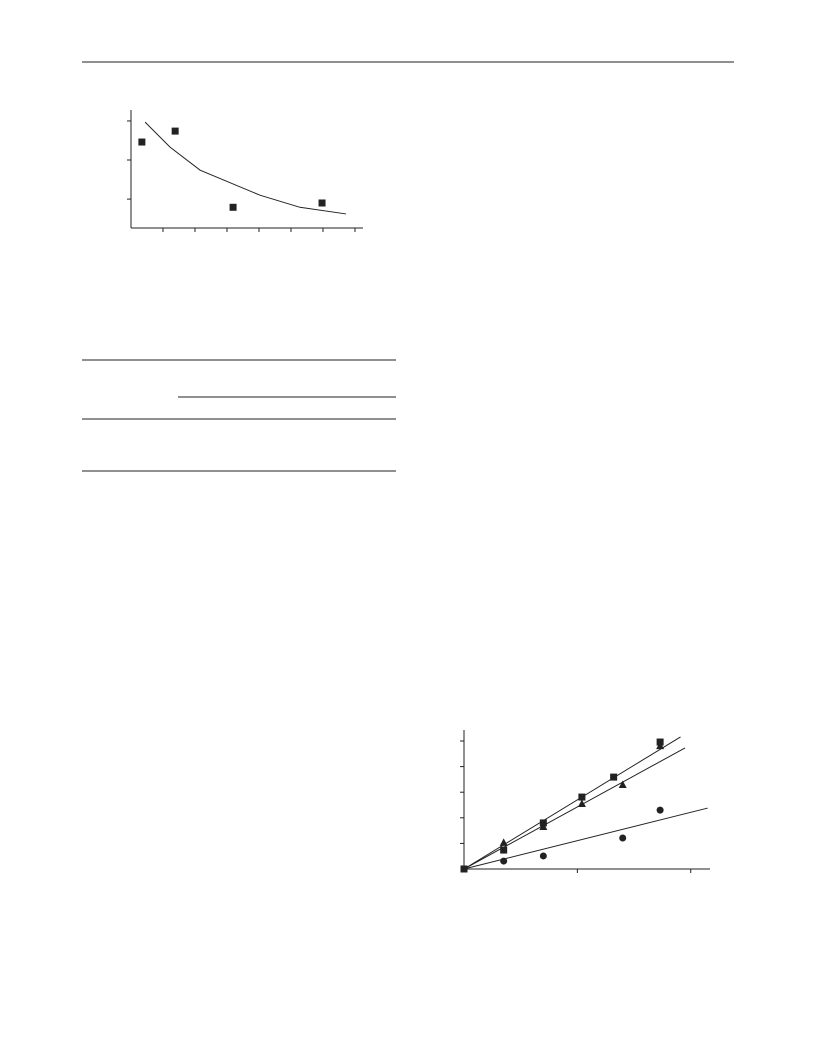  I want to click on table-rules, so click(239, 415).